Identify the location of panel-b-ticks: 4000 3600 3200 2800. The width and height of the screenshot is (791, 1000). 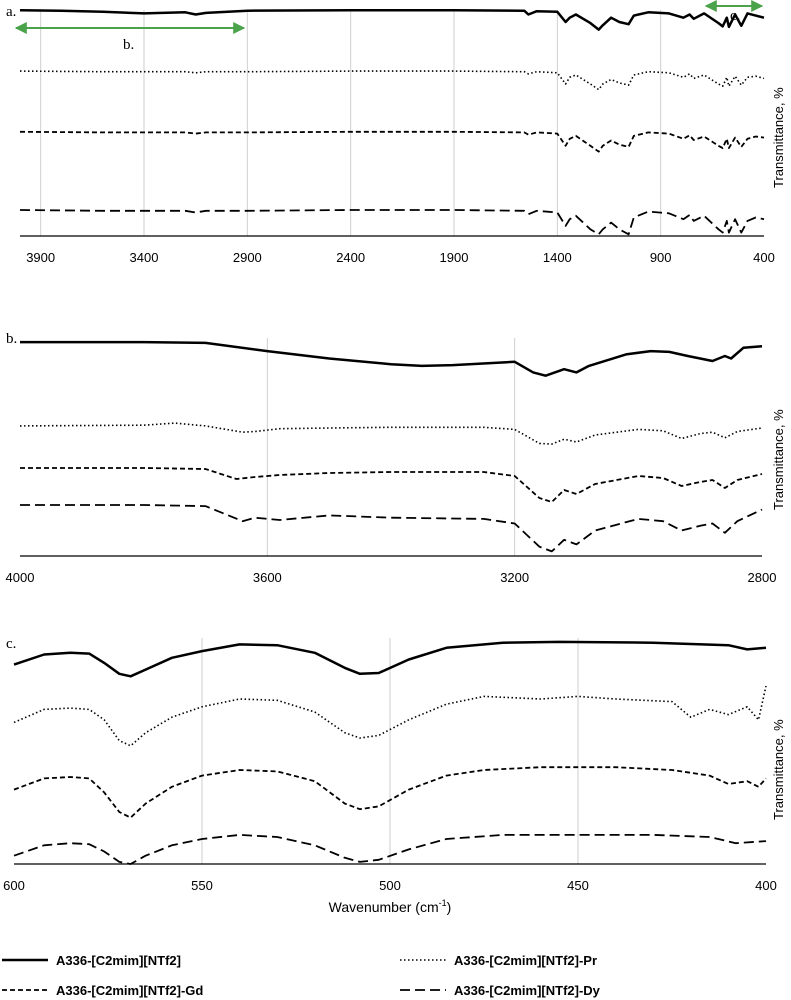
(391, 577).